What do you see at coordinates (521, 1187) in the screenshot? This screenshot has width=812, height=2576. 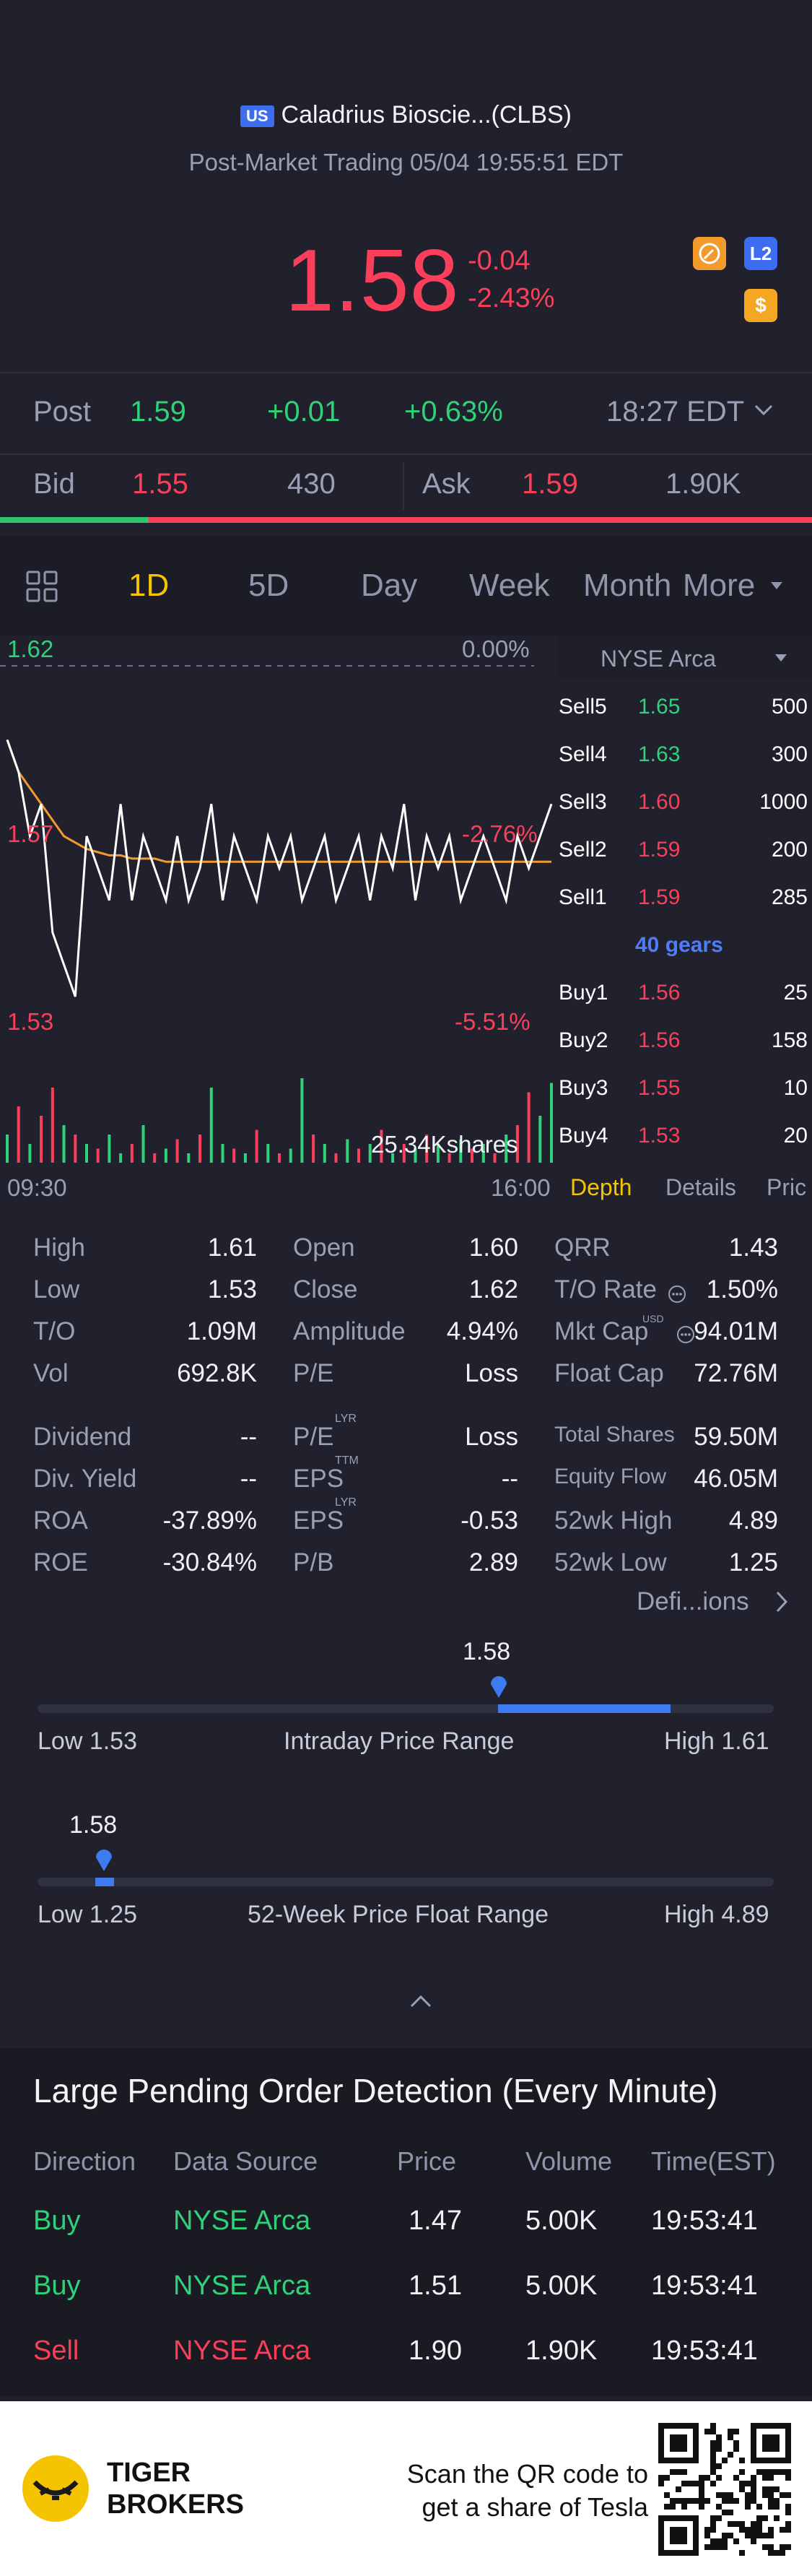 I see `time-end: 16:00` at bounding box center [521, 1187].